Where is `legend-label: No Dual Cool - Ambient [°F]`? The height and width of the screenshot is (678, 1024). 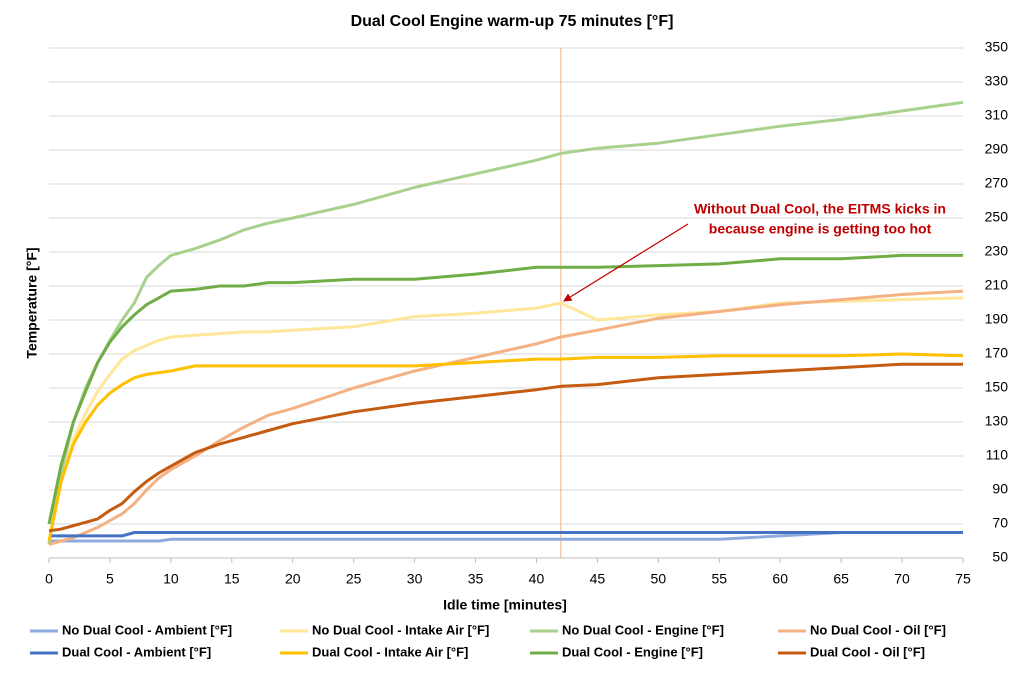 legend-label: No Dual Cool - Ambient [°F] is located at coordinates (147, 629).